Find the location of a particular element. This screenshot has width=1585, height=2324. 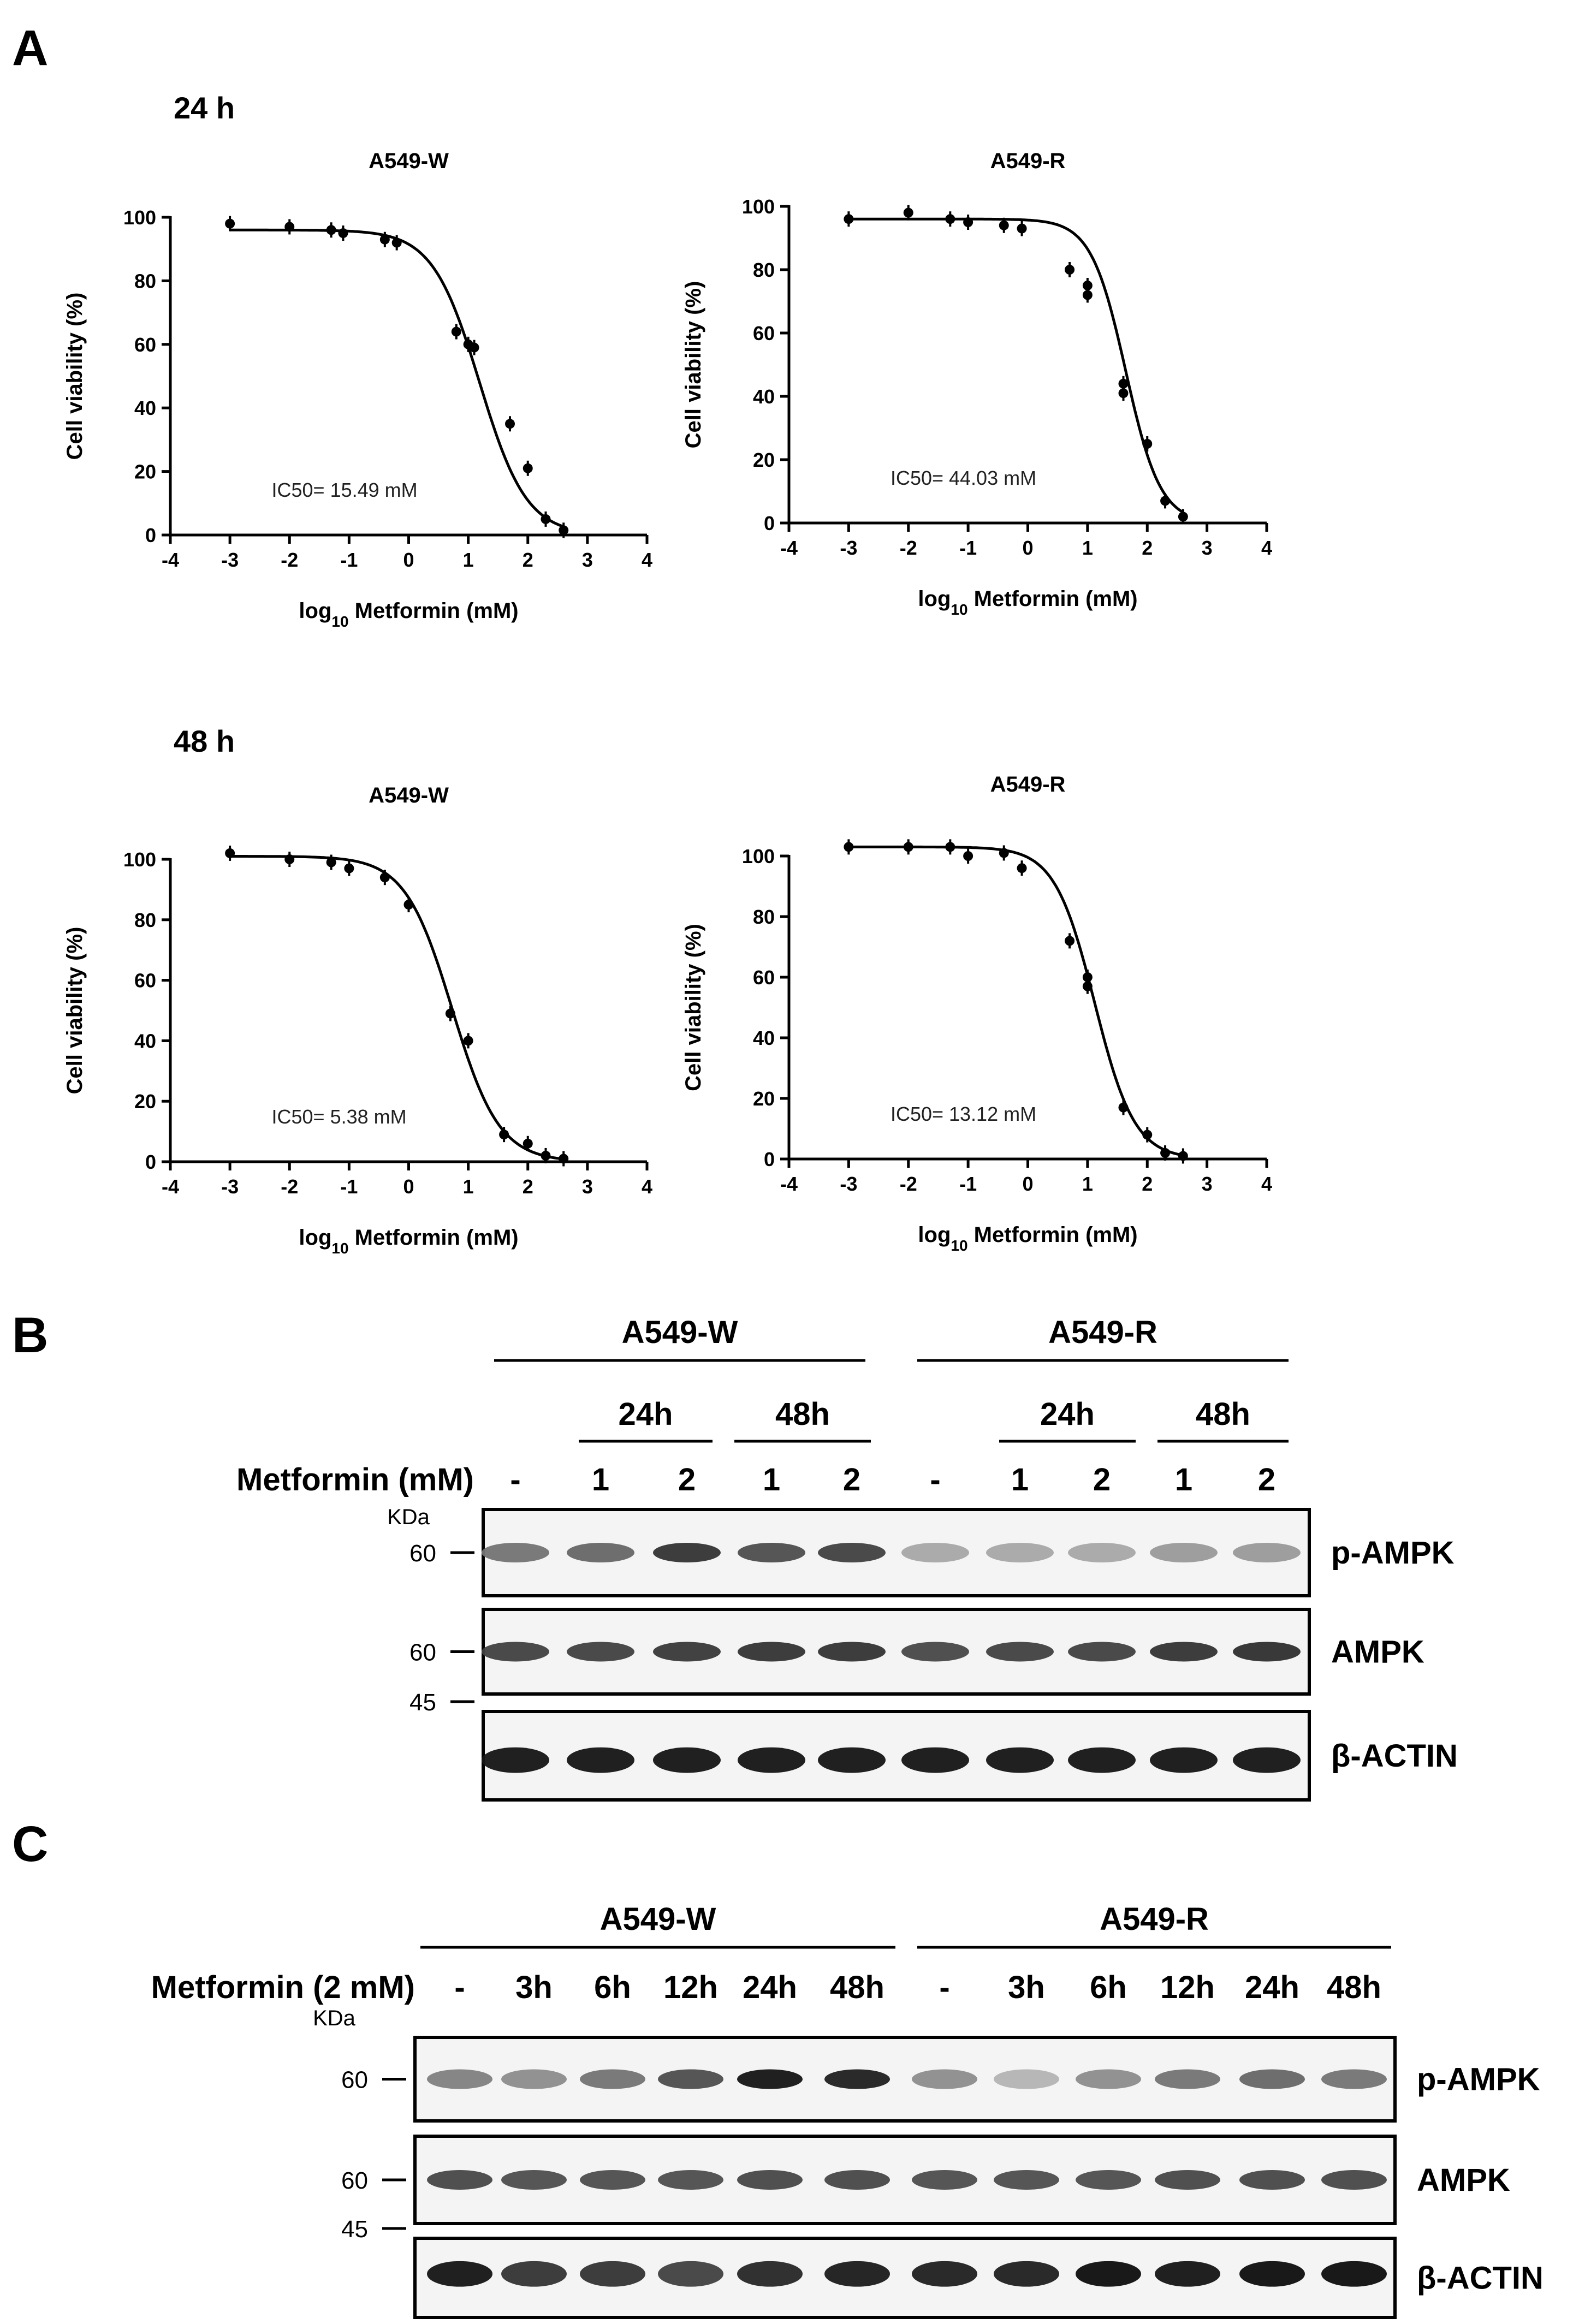

y-tick-label: 20 is located at coordinates (764, 1098).